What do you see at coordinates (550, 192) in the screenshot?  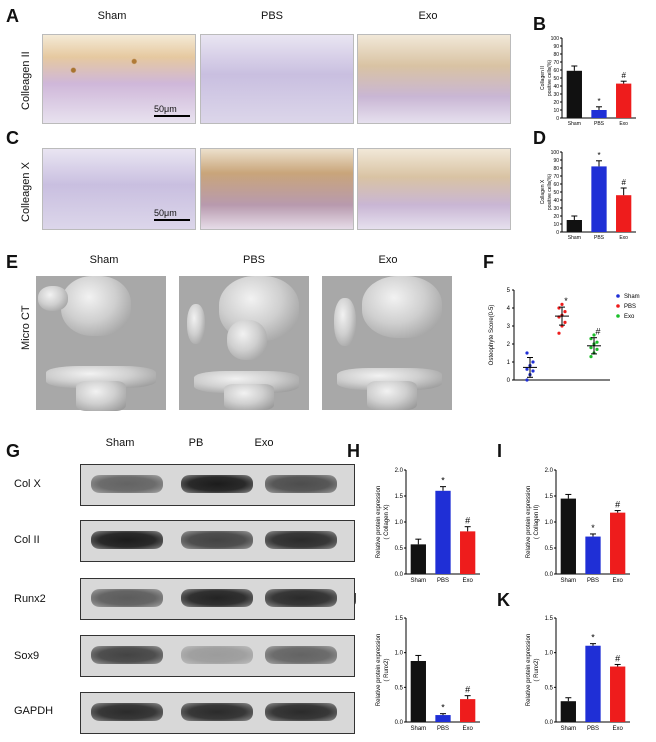 I see `y-axis-label-line: positive cells(%)` at bounding box center [550, 192].